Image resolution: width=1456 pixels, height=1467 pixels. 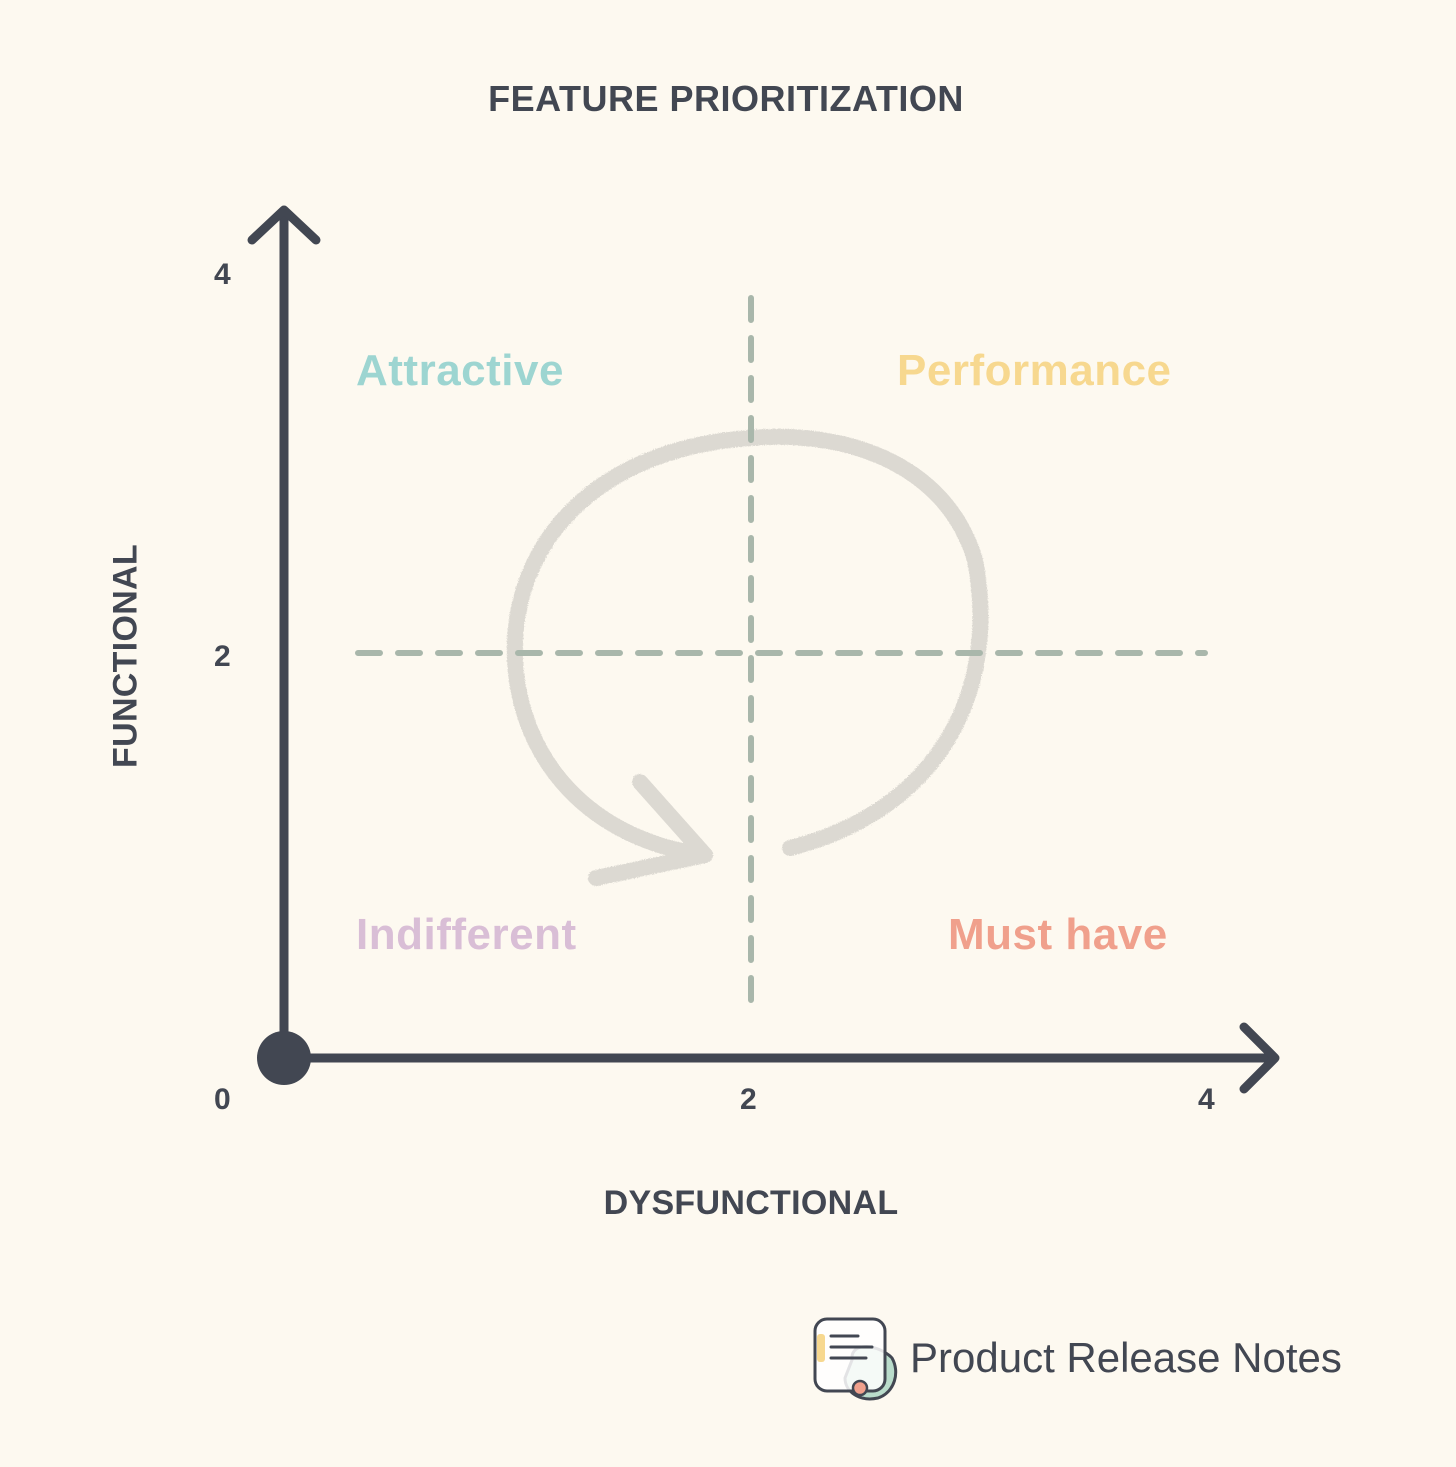 What do you see at coordinates (1206, 1099) in the screenshot?
I see `x-tick-4: 4` at bounding box center [1206, 1099].